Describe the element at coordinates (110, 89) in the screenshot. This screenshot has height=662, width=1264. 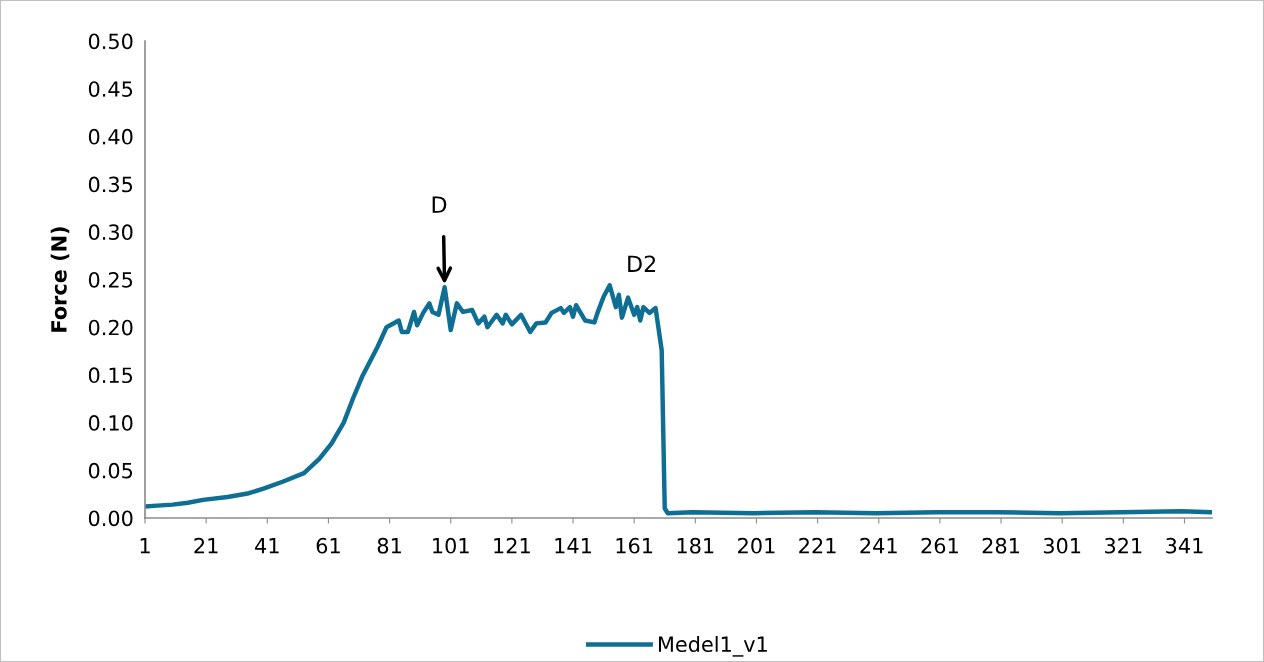
I see `y-tick-label: 0.45` at that location.